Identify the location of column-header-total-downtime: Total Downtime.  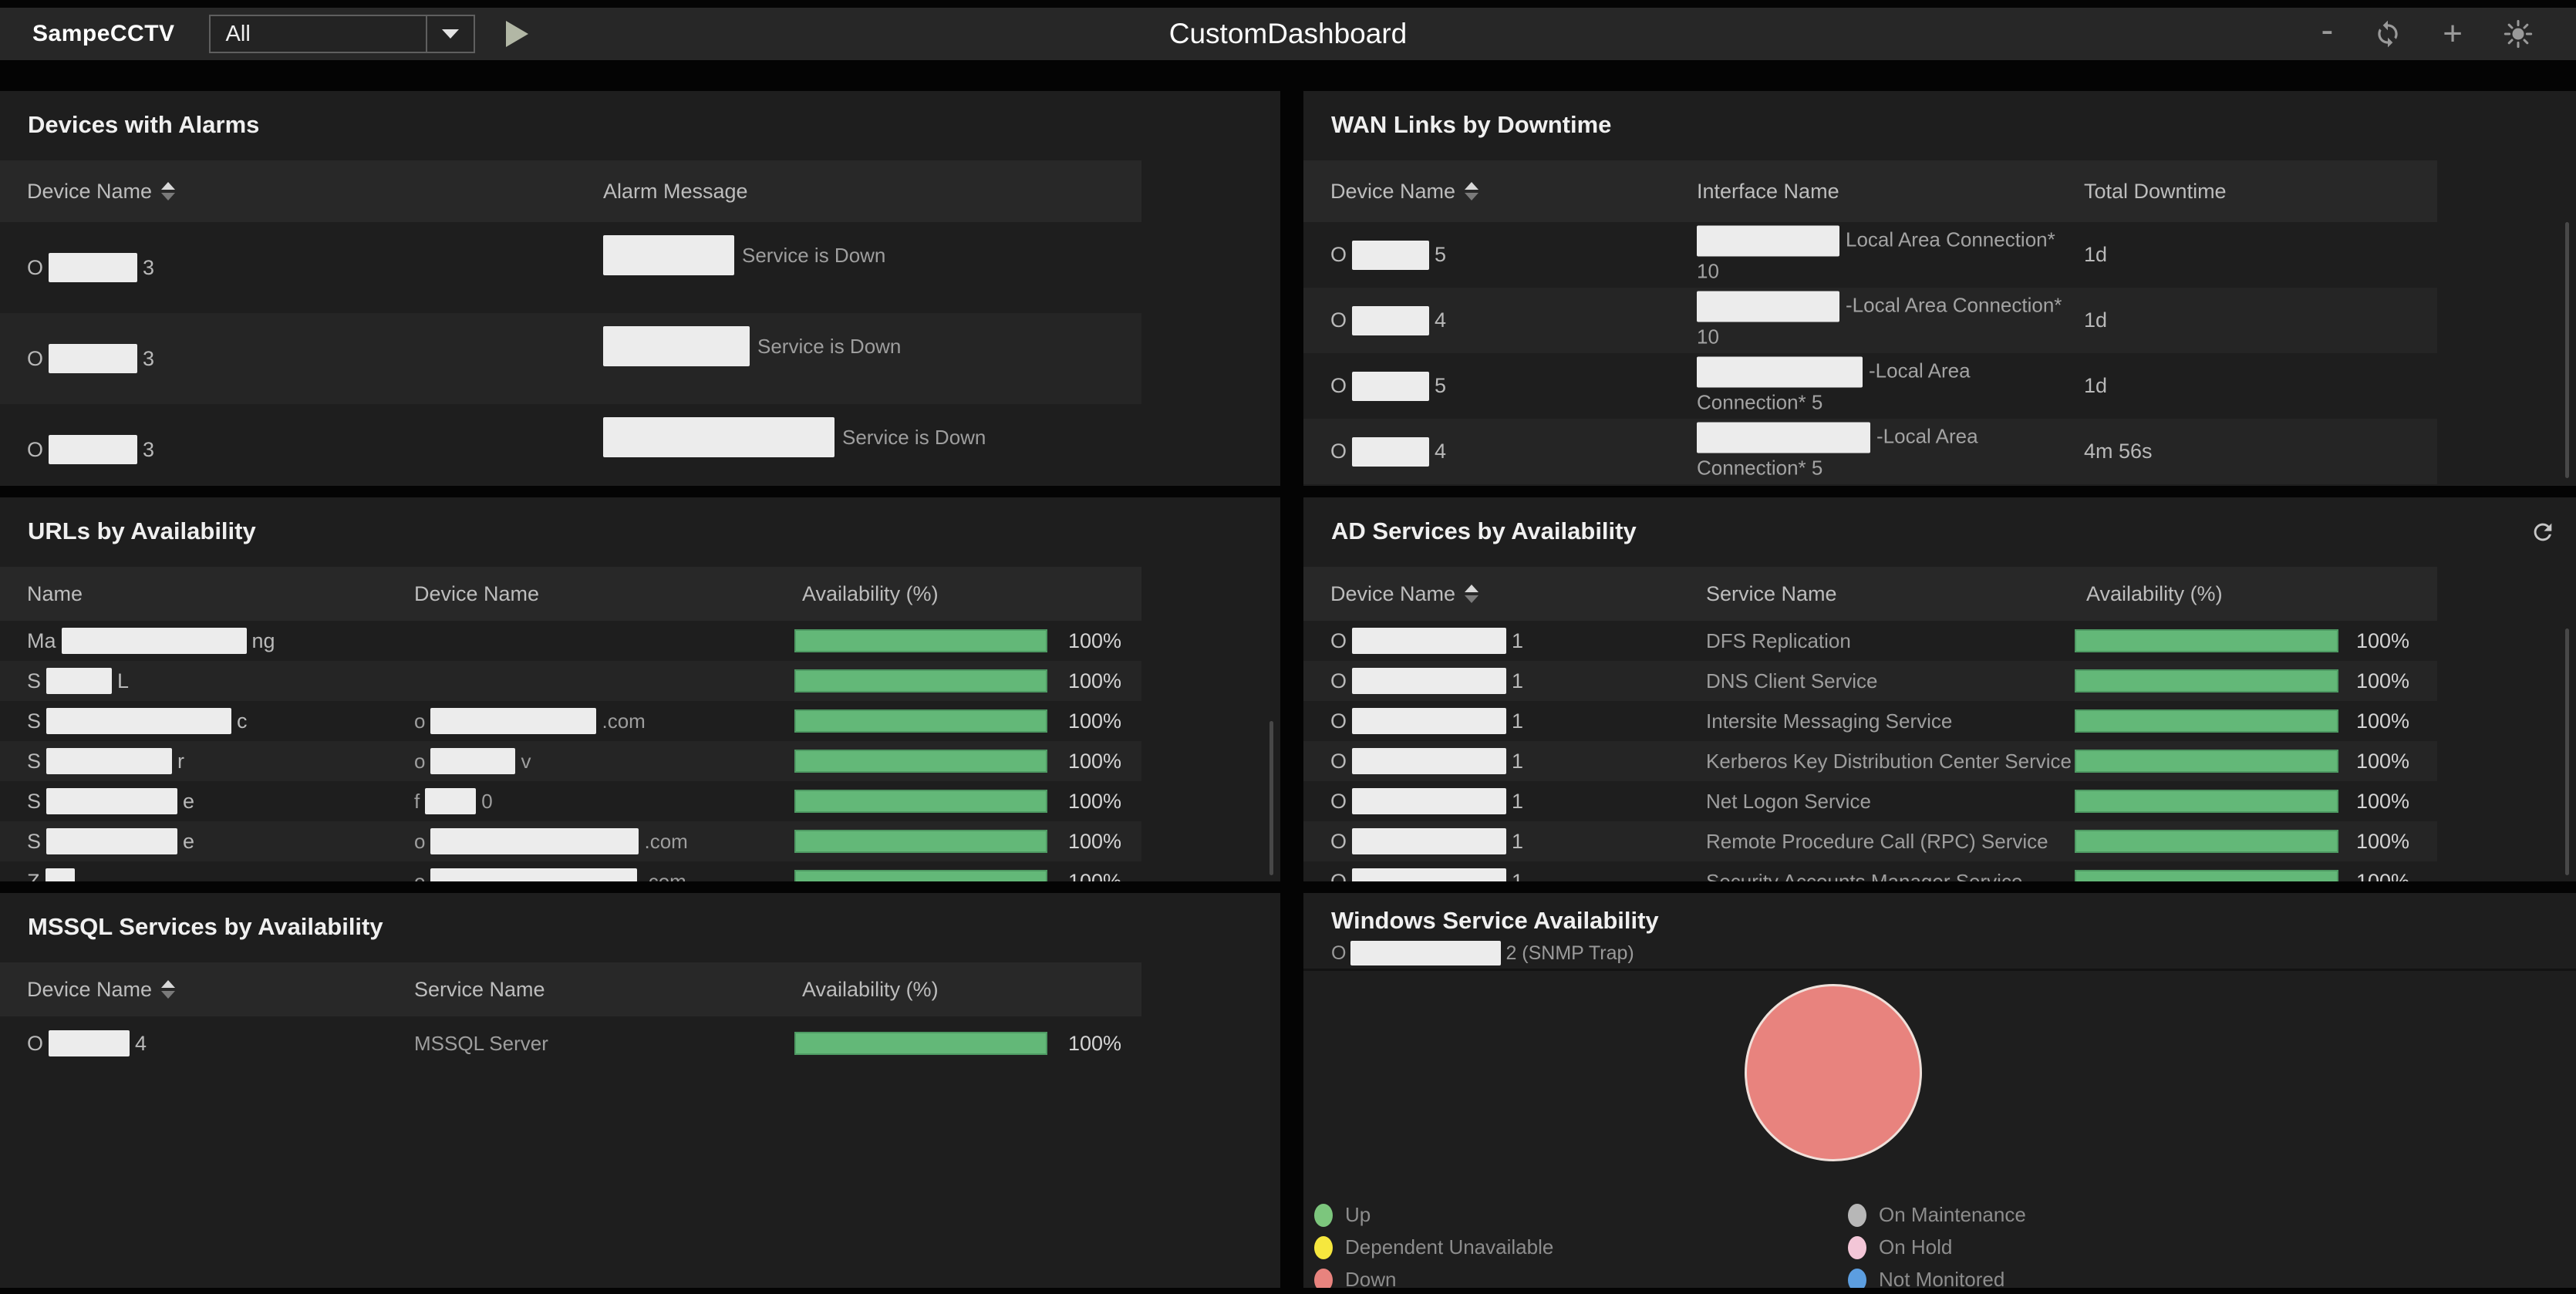
(2155, 191).